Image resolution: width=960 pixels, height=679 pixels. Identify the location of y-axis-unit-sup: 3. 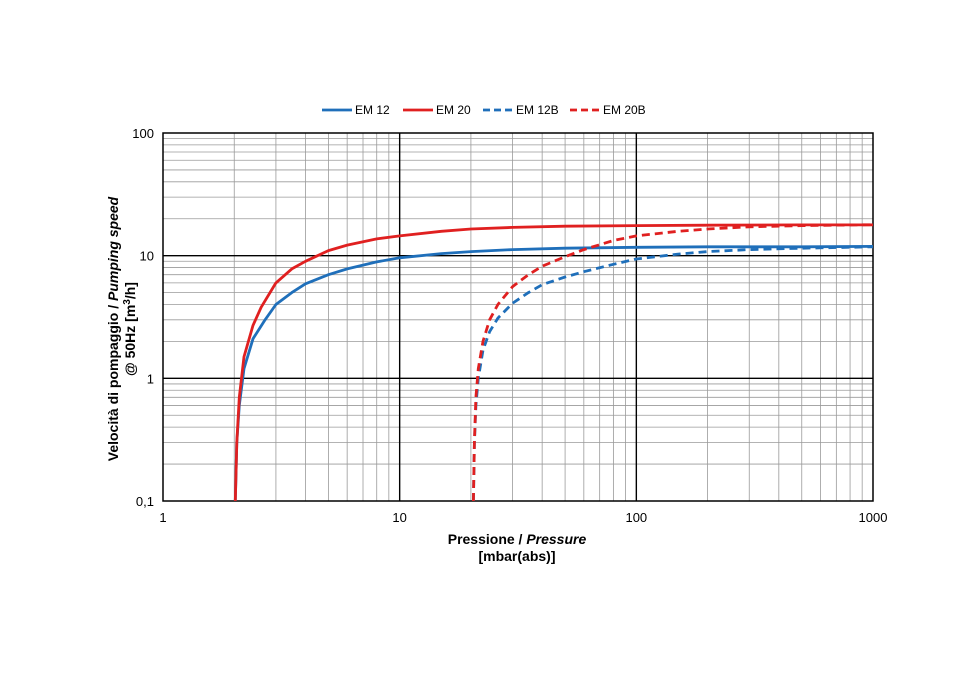
(127, 302).